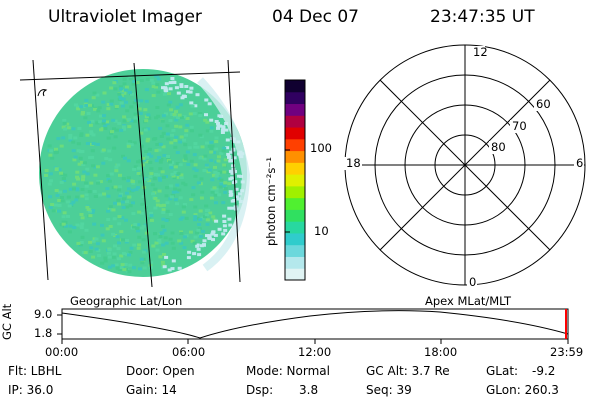 This screenshot has width=600, height=400. Describe the element at coordinates (35, 371) in the screenshot. I see `filter-info: Flt: LBHL` at that location.